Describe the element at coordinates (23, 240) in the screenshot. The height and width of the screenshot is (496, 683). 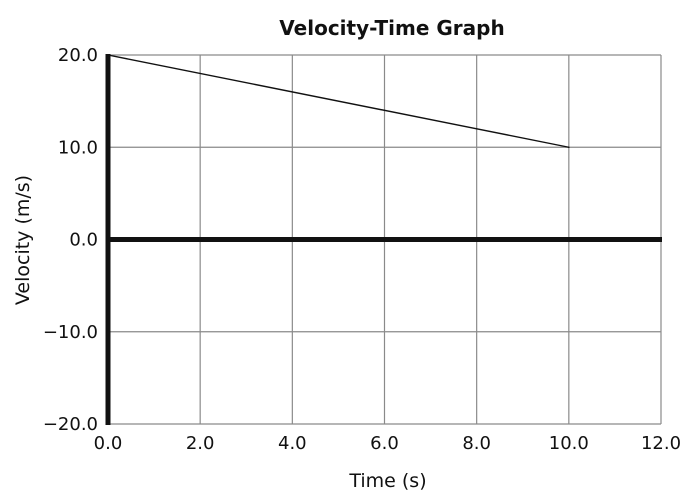
I see `y-axis-label: Velocity (m/s)` at that location.